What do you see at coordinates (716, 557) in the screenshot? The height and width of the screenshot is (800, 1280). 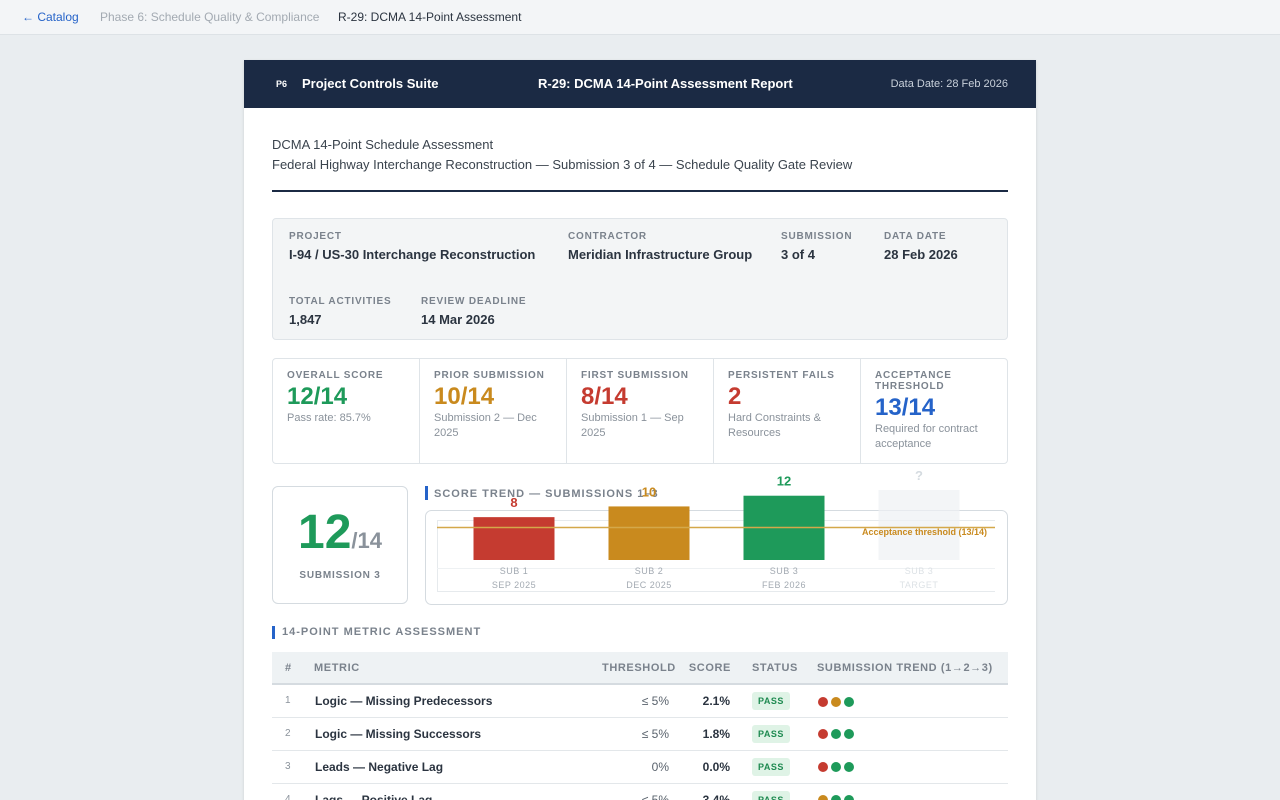 I see `chart-frame` at bounding box center [716, 557].